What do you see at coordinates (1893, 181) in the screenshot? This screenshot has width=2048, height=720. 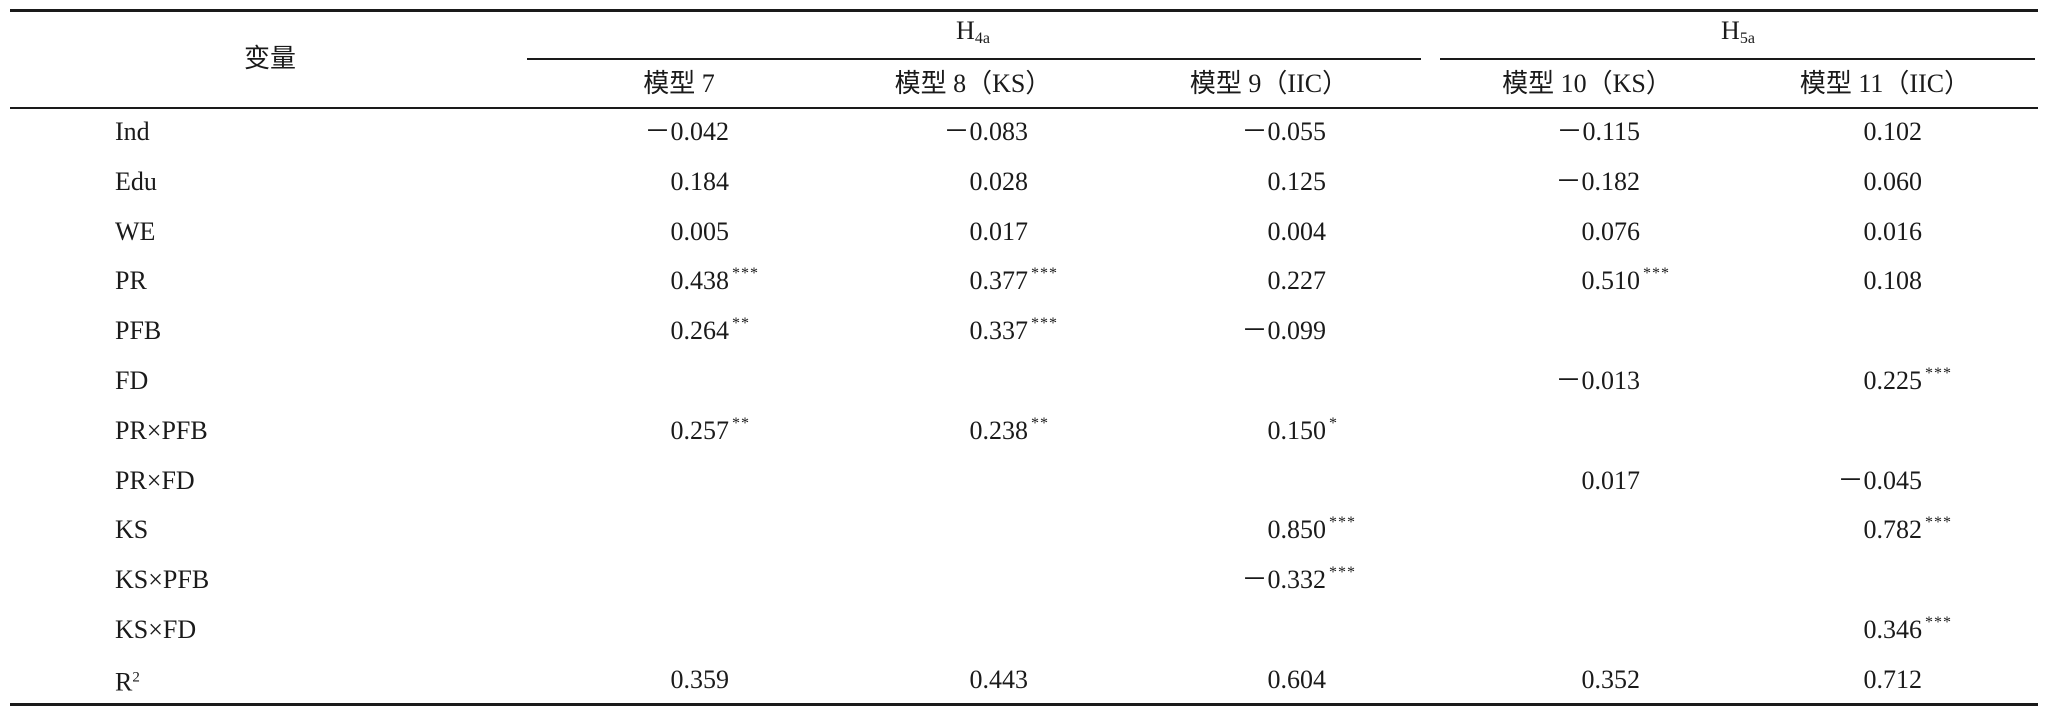 I see `cell-value: 0.060` at bounding box center [1893, 181].